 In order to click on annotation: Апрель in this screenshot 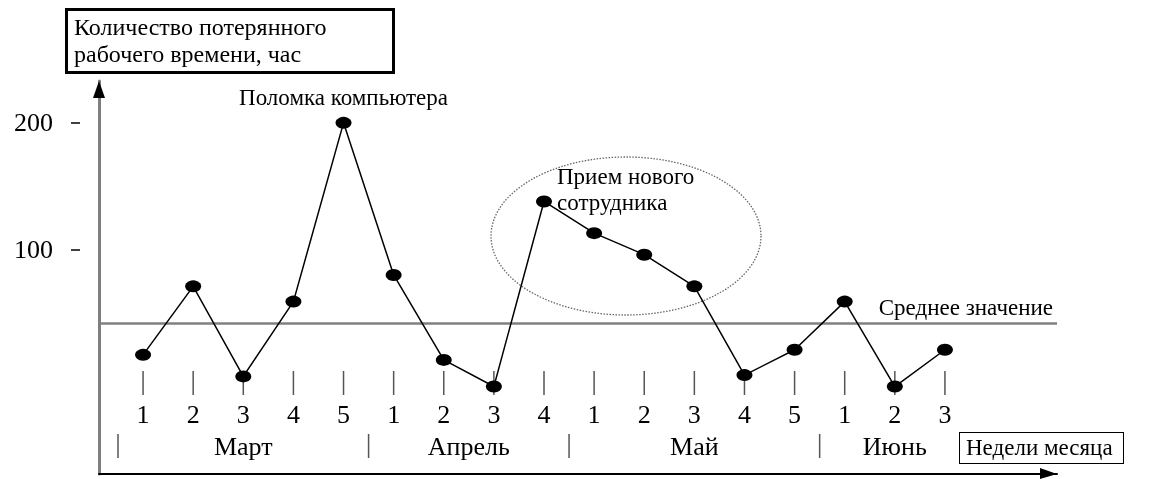, I will do `click(468, 446)`.